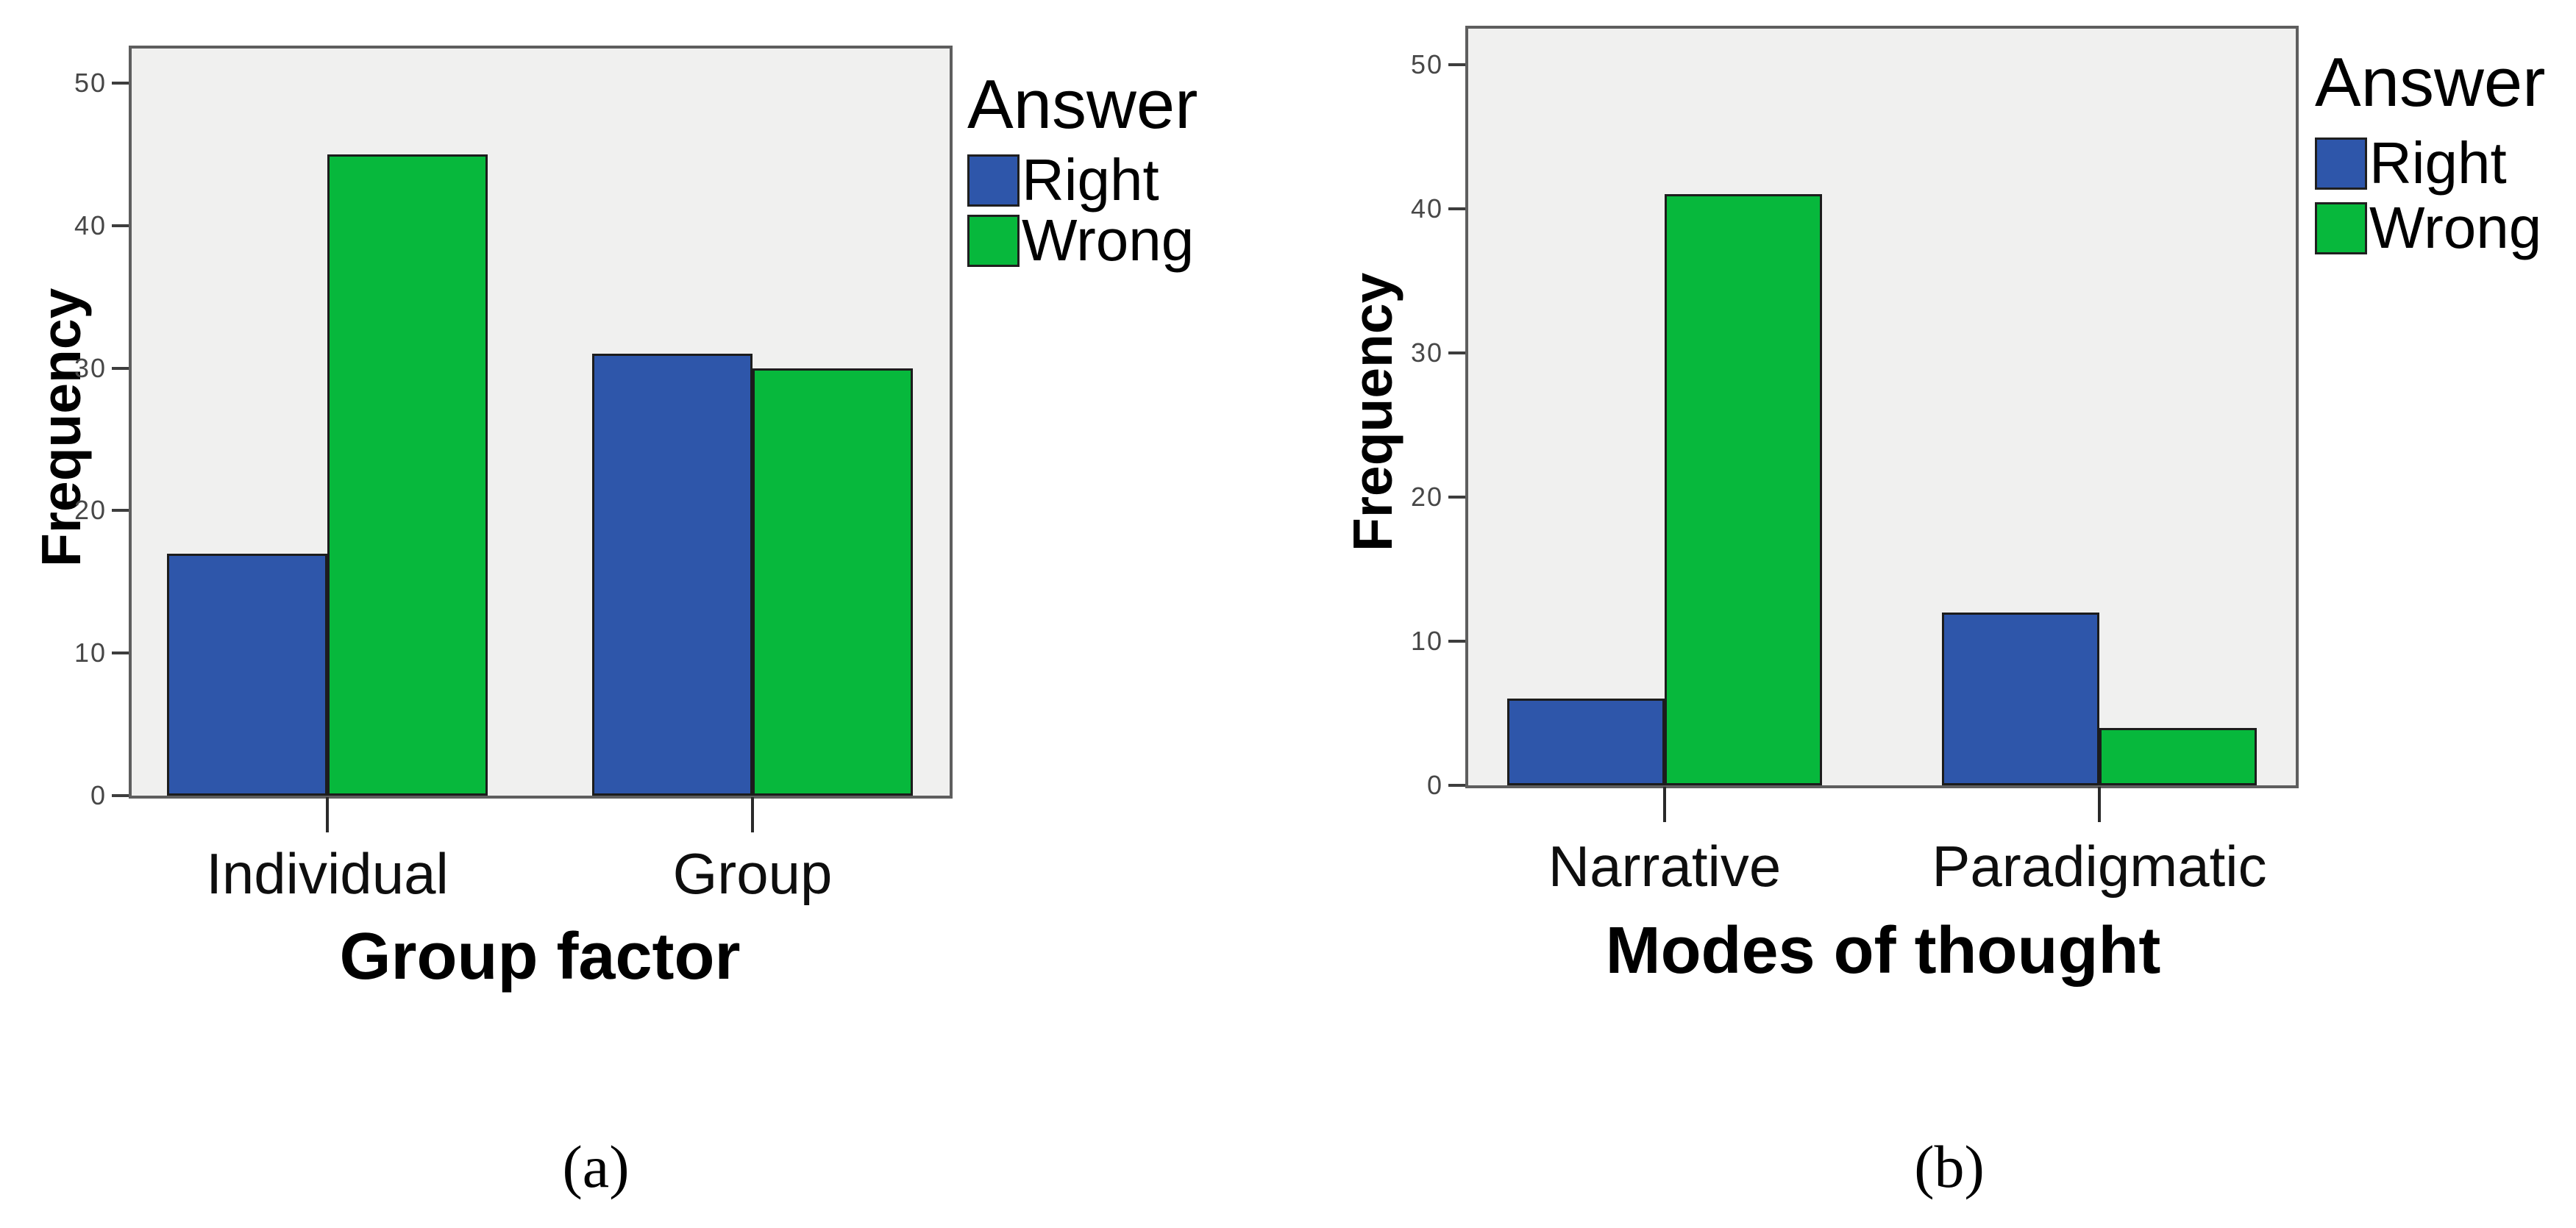 The height and width of the screenshot is (1228, 2576). What do you see at coordinates (1949, 1166) in the screenshot?
I see `panel-caption: (b)` at bounding box center [1949, 1166].